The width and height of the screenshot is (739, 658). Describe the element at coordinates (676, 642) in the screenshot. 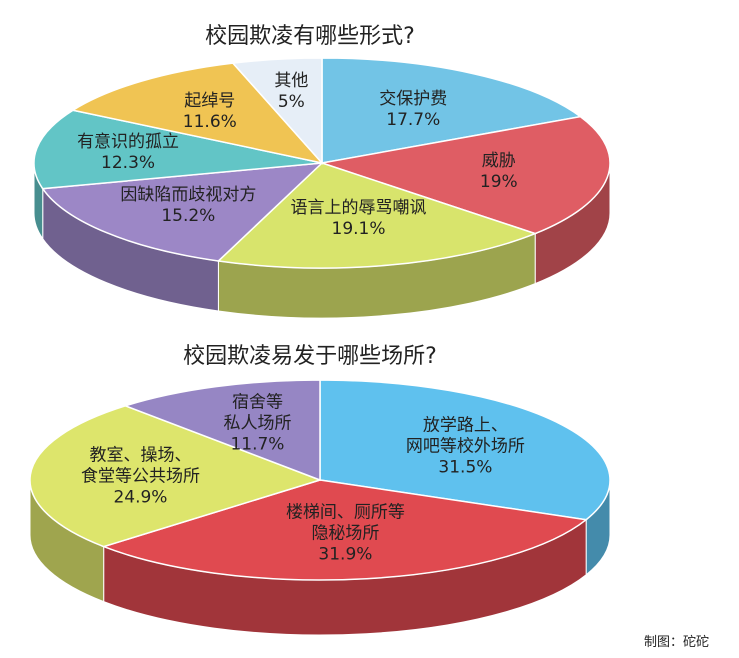

I see `credit: 制图：砣砣` at that location.